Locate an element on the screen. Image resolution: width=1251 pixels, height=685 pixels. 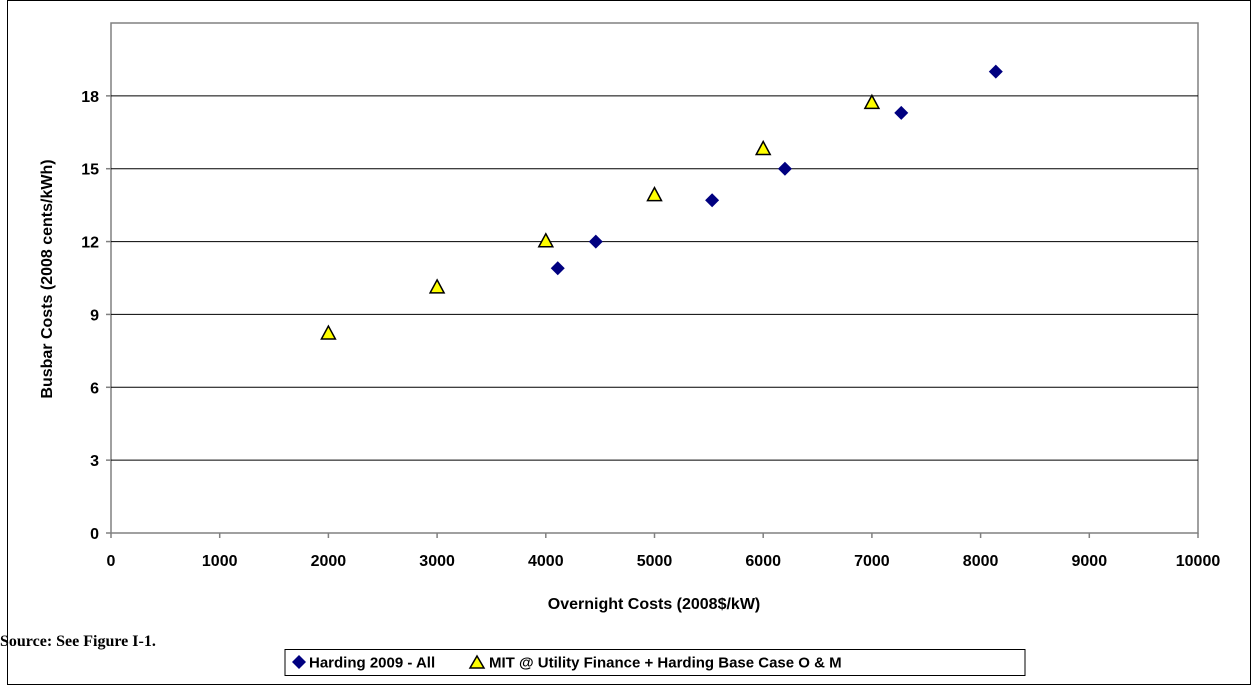
x-tick-label: 3000 is located at coordinates (437, 561).